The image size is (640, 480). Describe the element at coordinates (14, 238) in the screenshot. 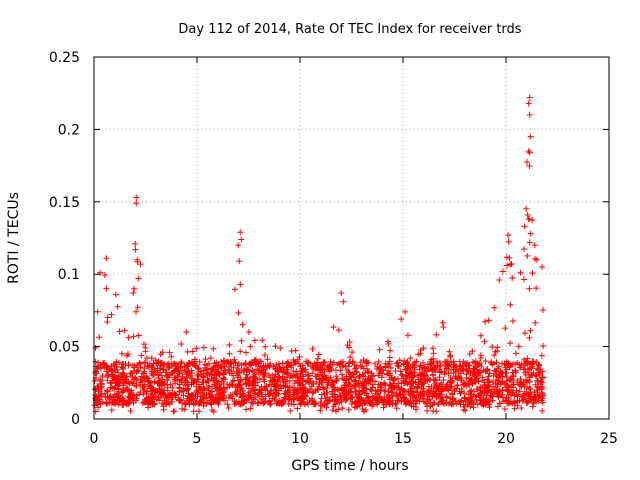

I see `y-axis-label: ROTI / TECUs` at that location.